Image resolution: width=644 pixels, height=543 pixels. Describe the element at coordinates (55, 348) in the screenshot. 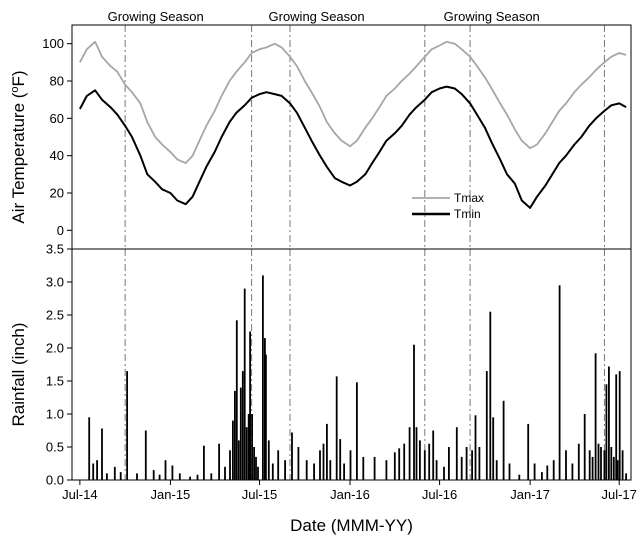

I see `y-tick-label: 2.0` at that location.